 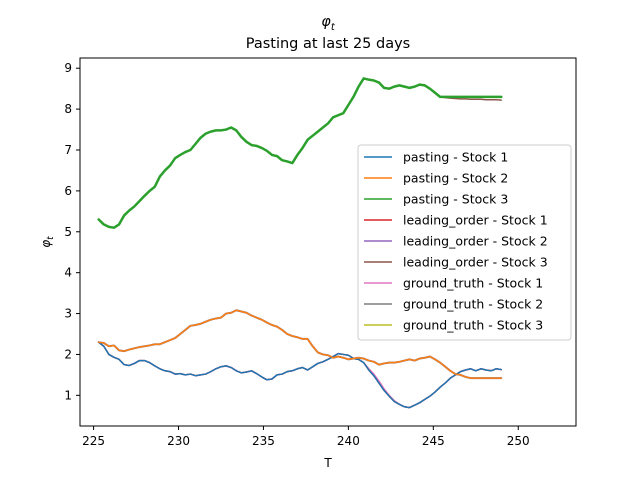 I want to click on x-tick-label: 235, so click(x=263, y=441).